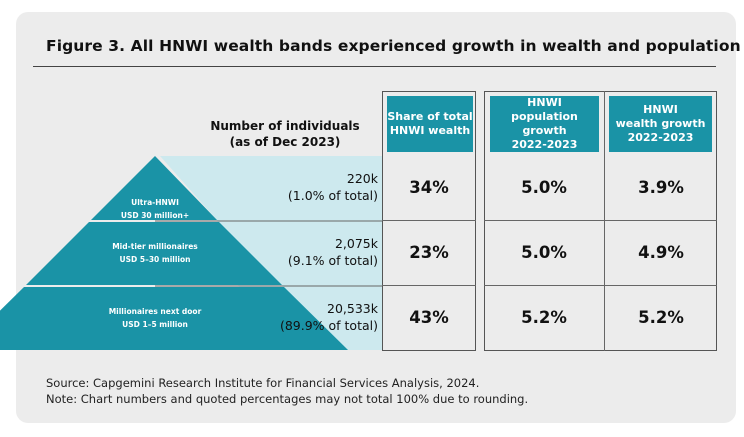 Image resolution: width=744 pixels, height=437 pixels. Describe the element at coordinates (430, 130) in the screenshot. I see `header-line: HNWI wealth` at that location.